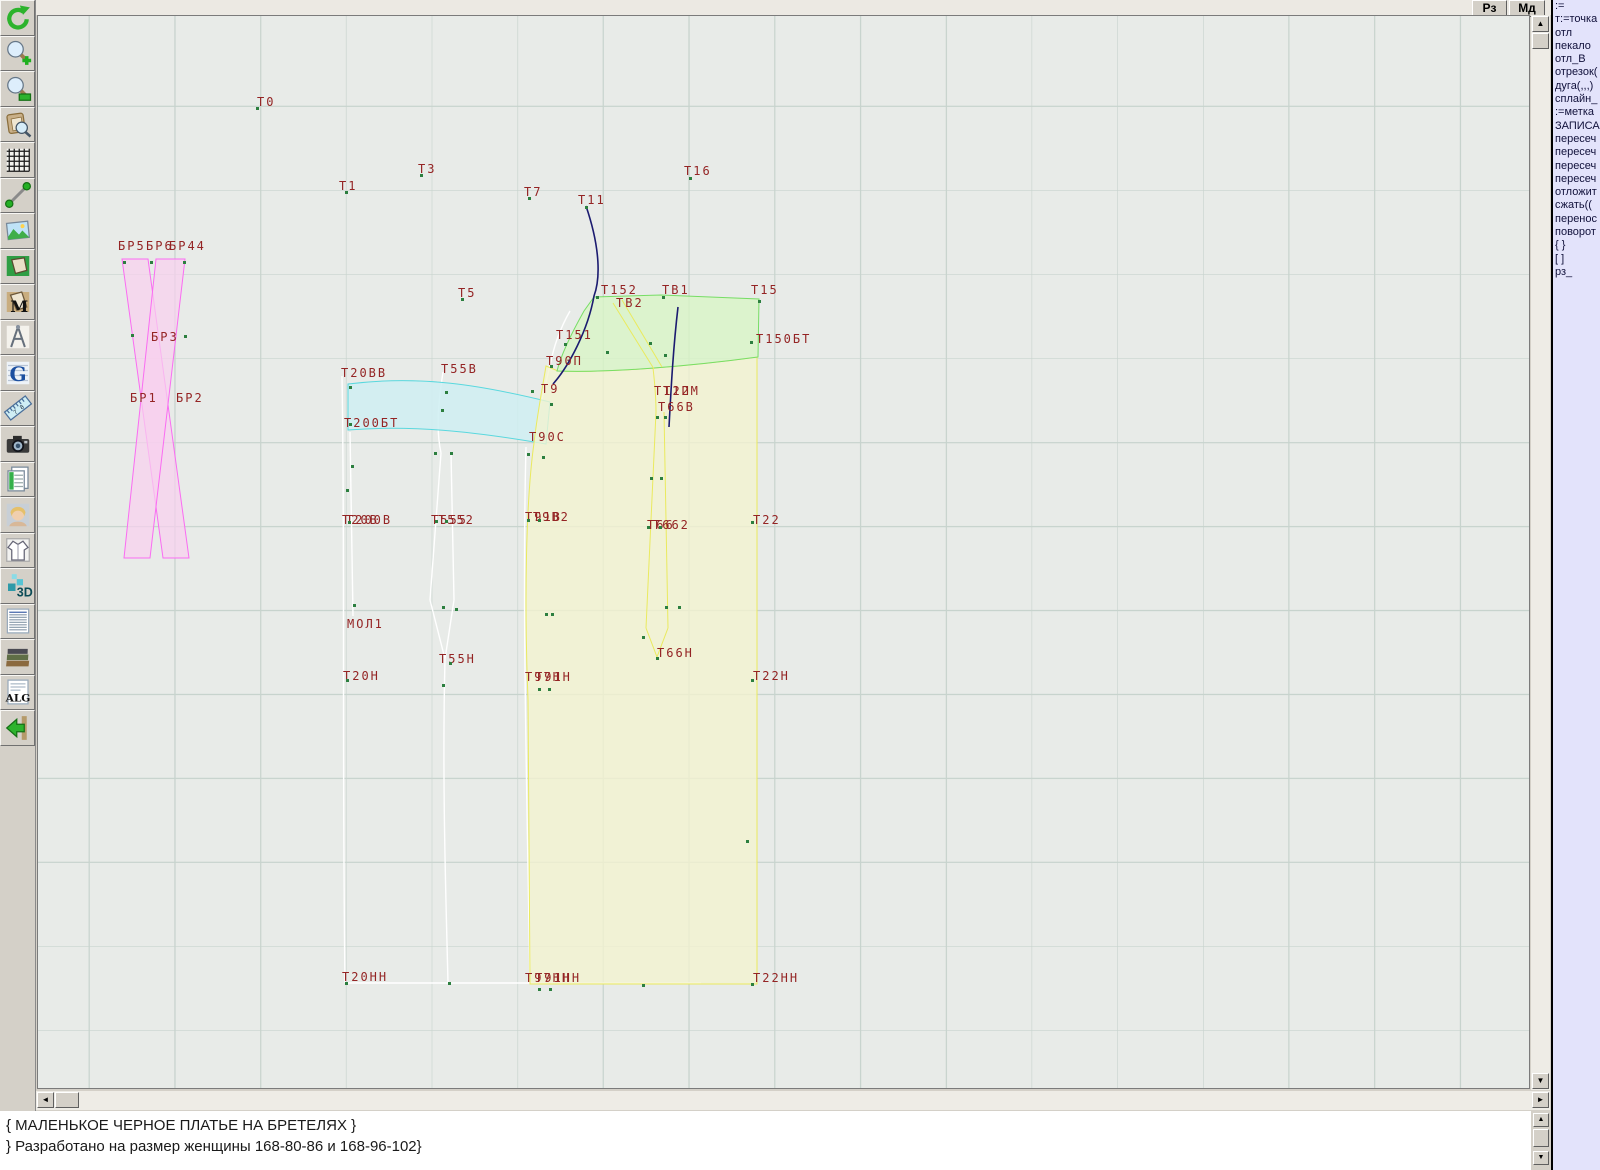  Describe the element at coordinates (17, 550) in the screenshot. I see `garment-icon` at that location.